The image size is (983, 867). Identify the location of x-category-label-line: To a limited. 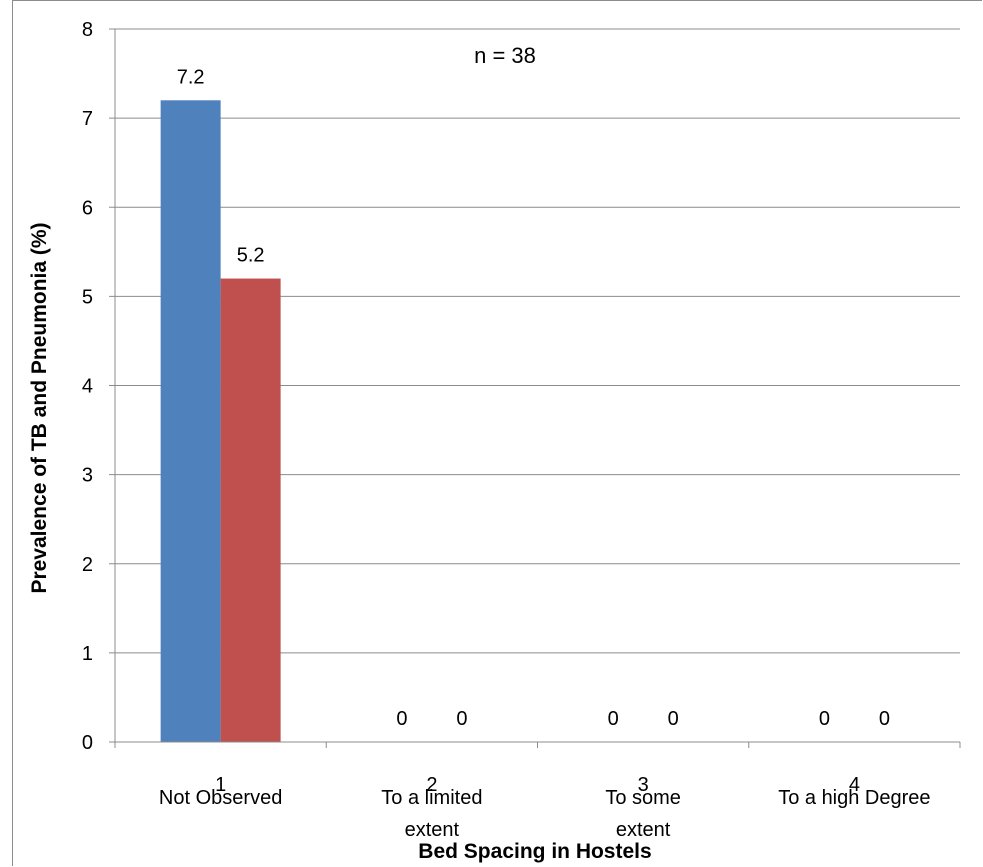
(431, 798).